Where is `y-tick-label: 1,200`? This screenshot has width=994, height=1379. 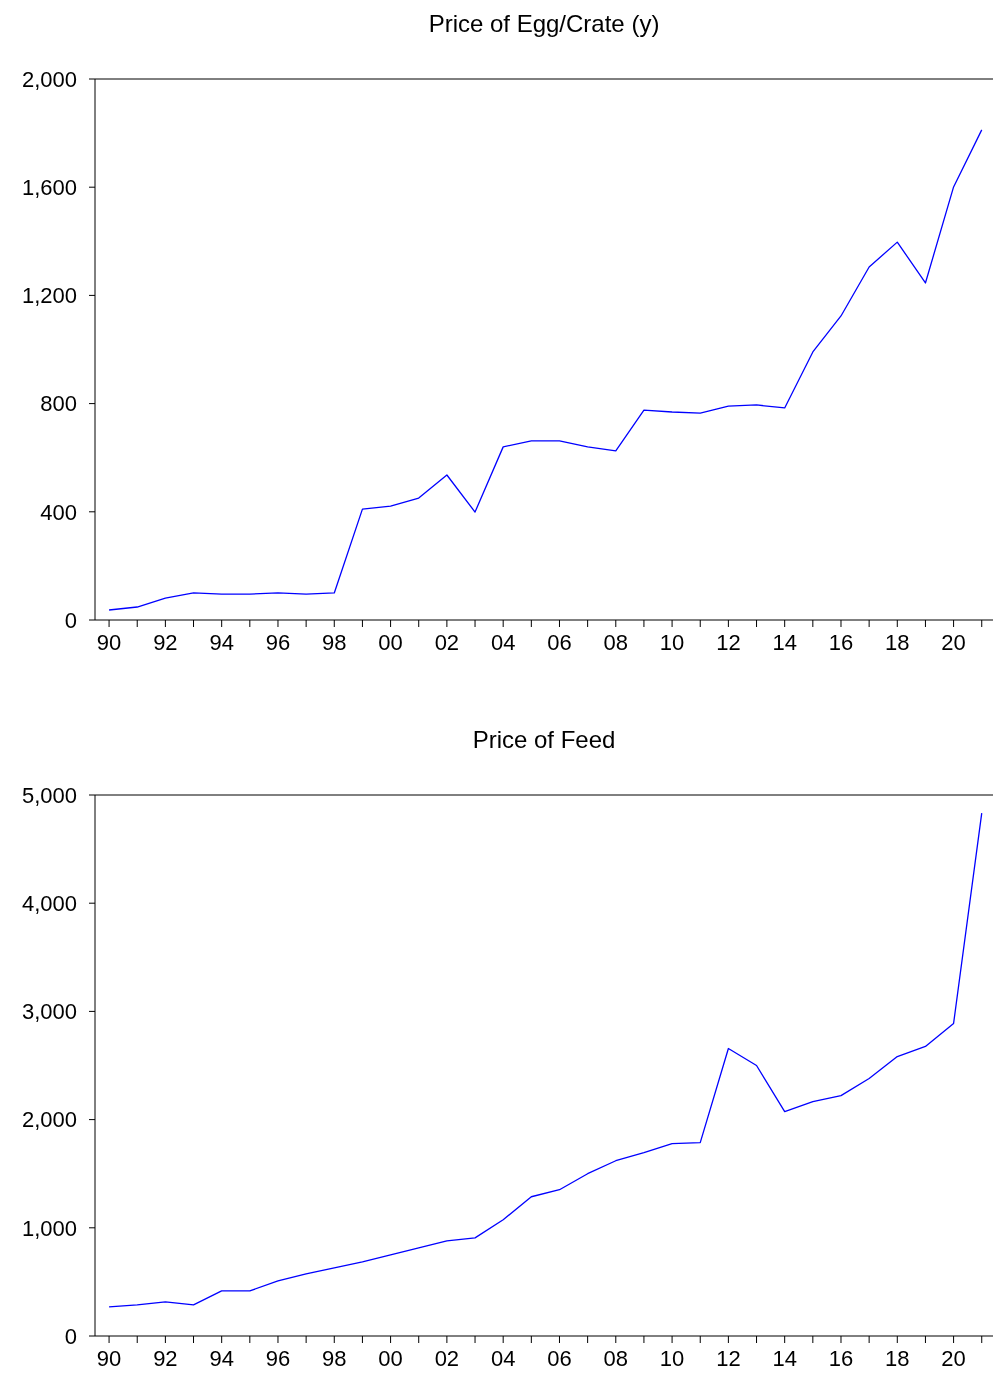
y-tick-label: 1,200 is located at coordinates (49, 296).